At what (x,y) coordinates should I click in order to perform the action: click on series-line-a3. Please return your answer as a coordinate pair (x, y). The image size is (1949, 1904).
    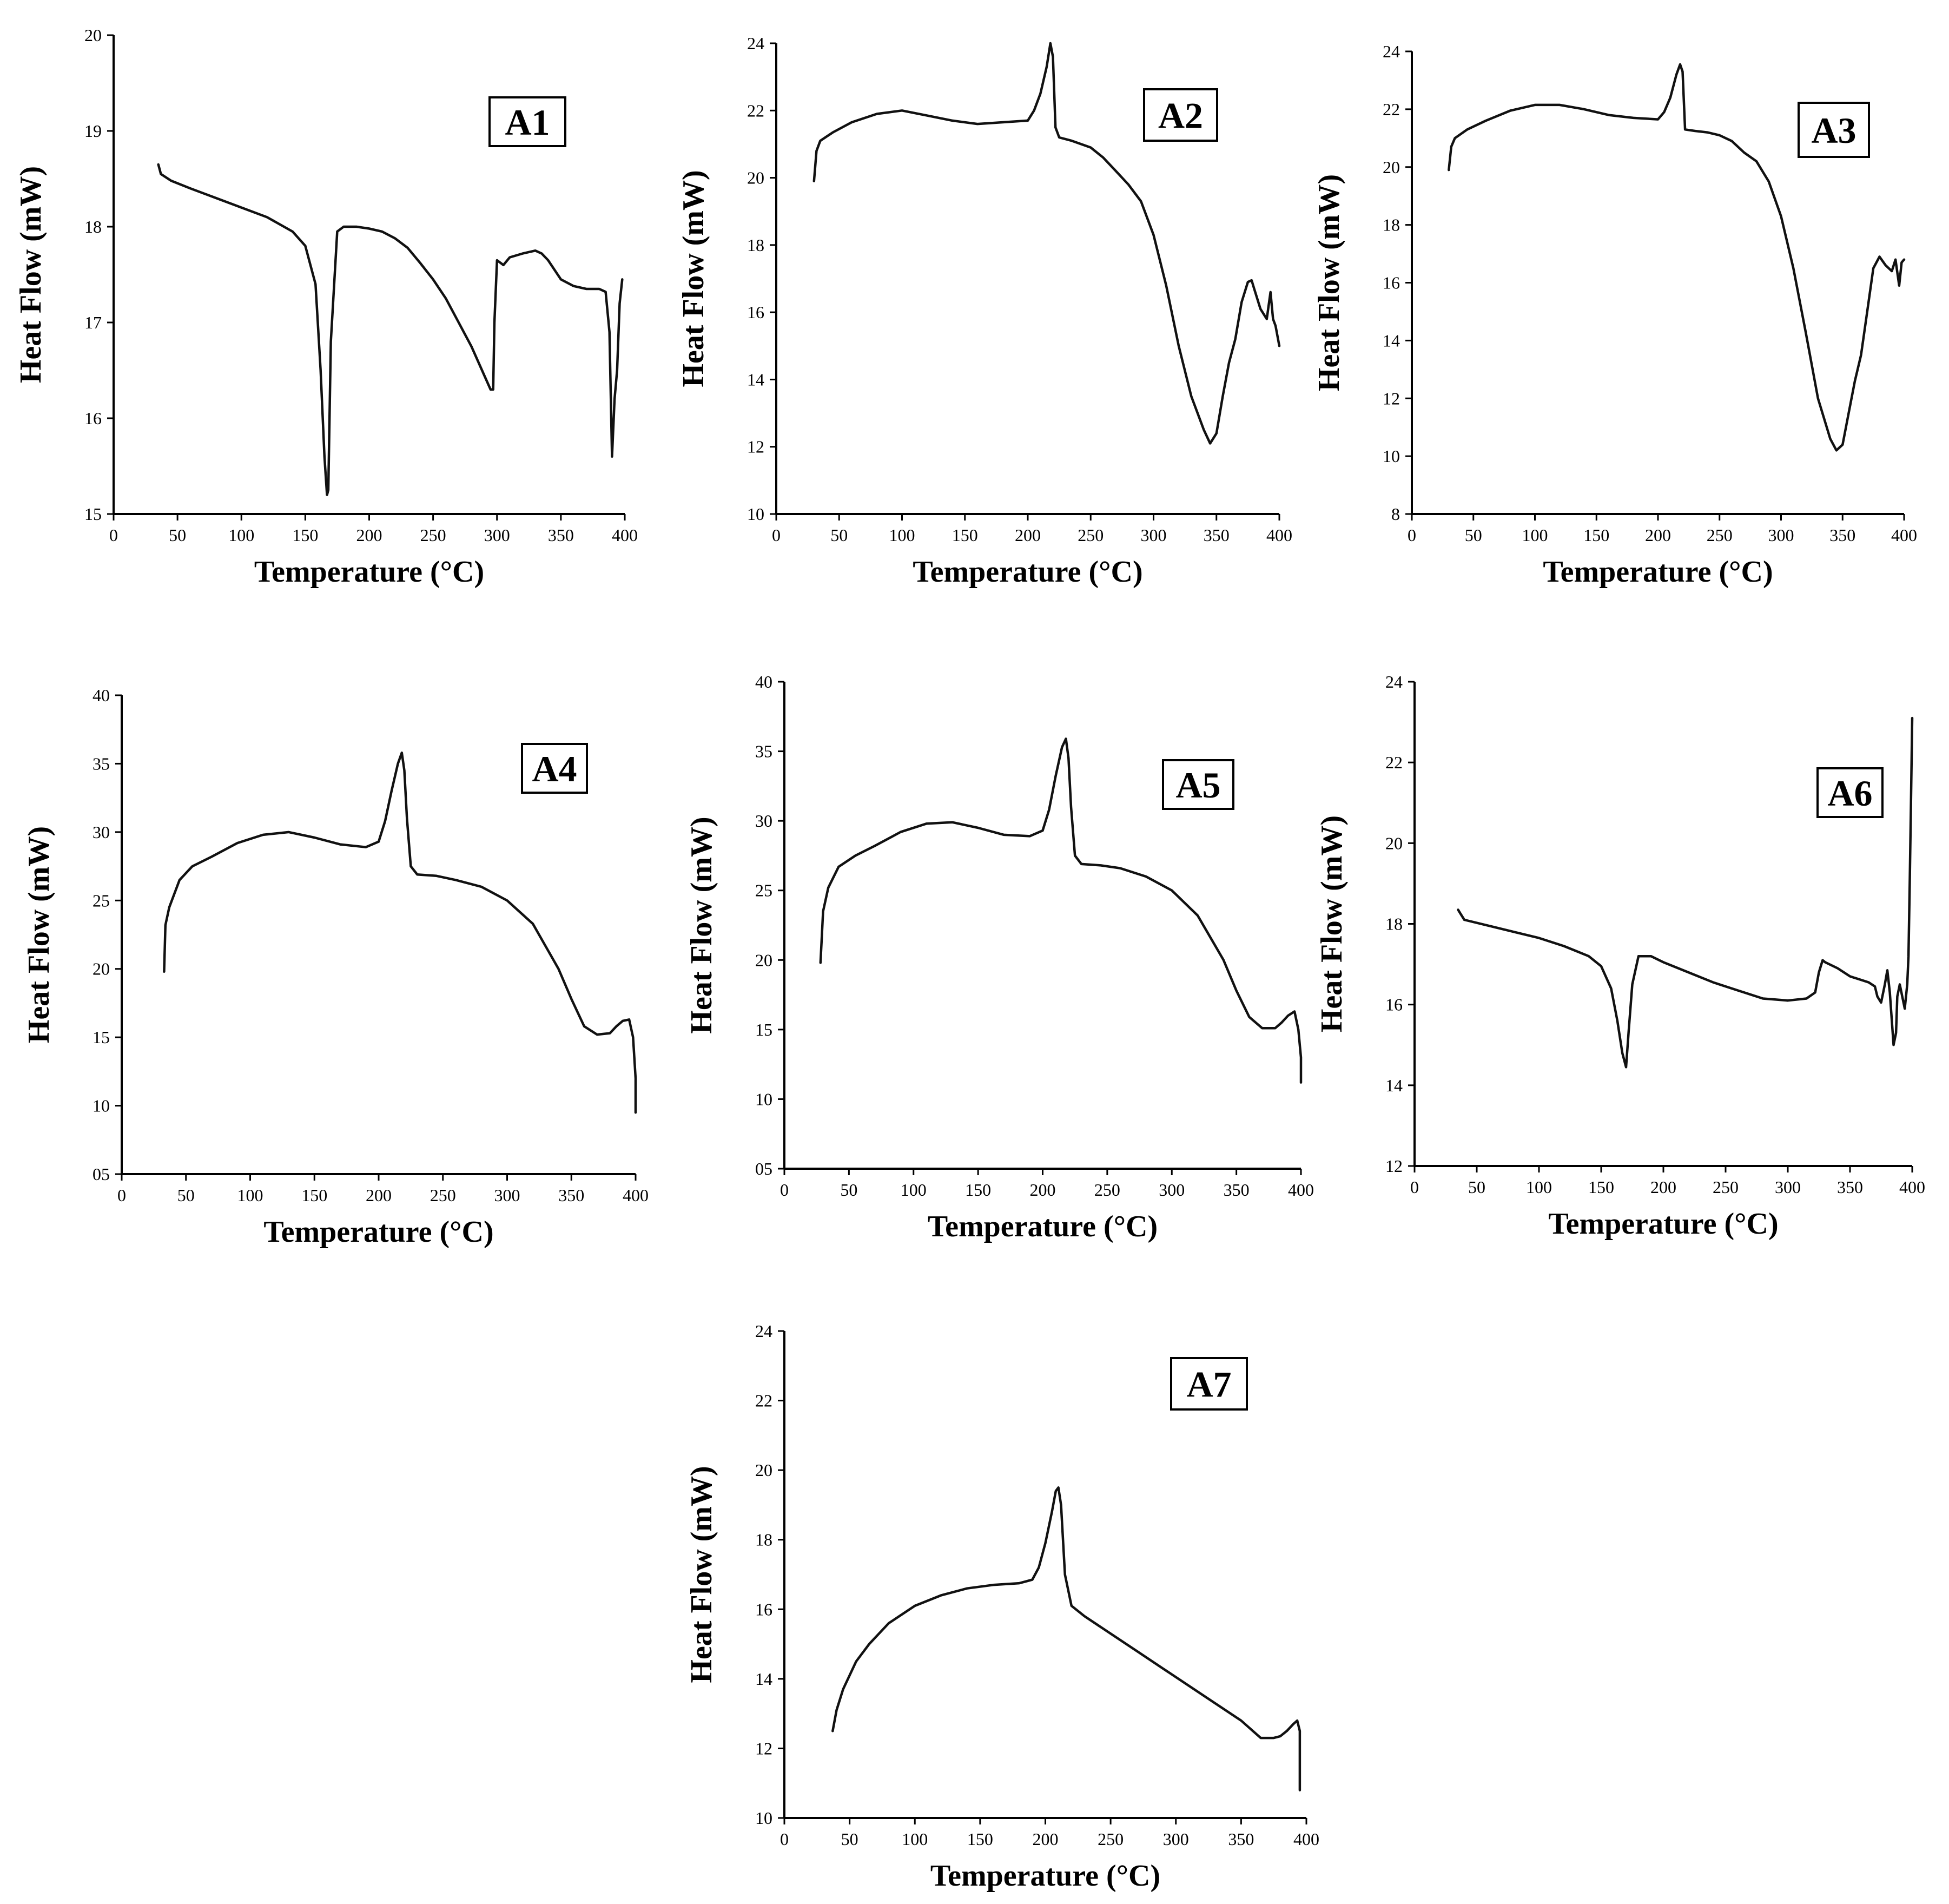
    Looking at the image, I should click on (1677, 257).